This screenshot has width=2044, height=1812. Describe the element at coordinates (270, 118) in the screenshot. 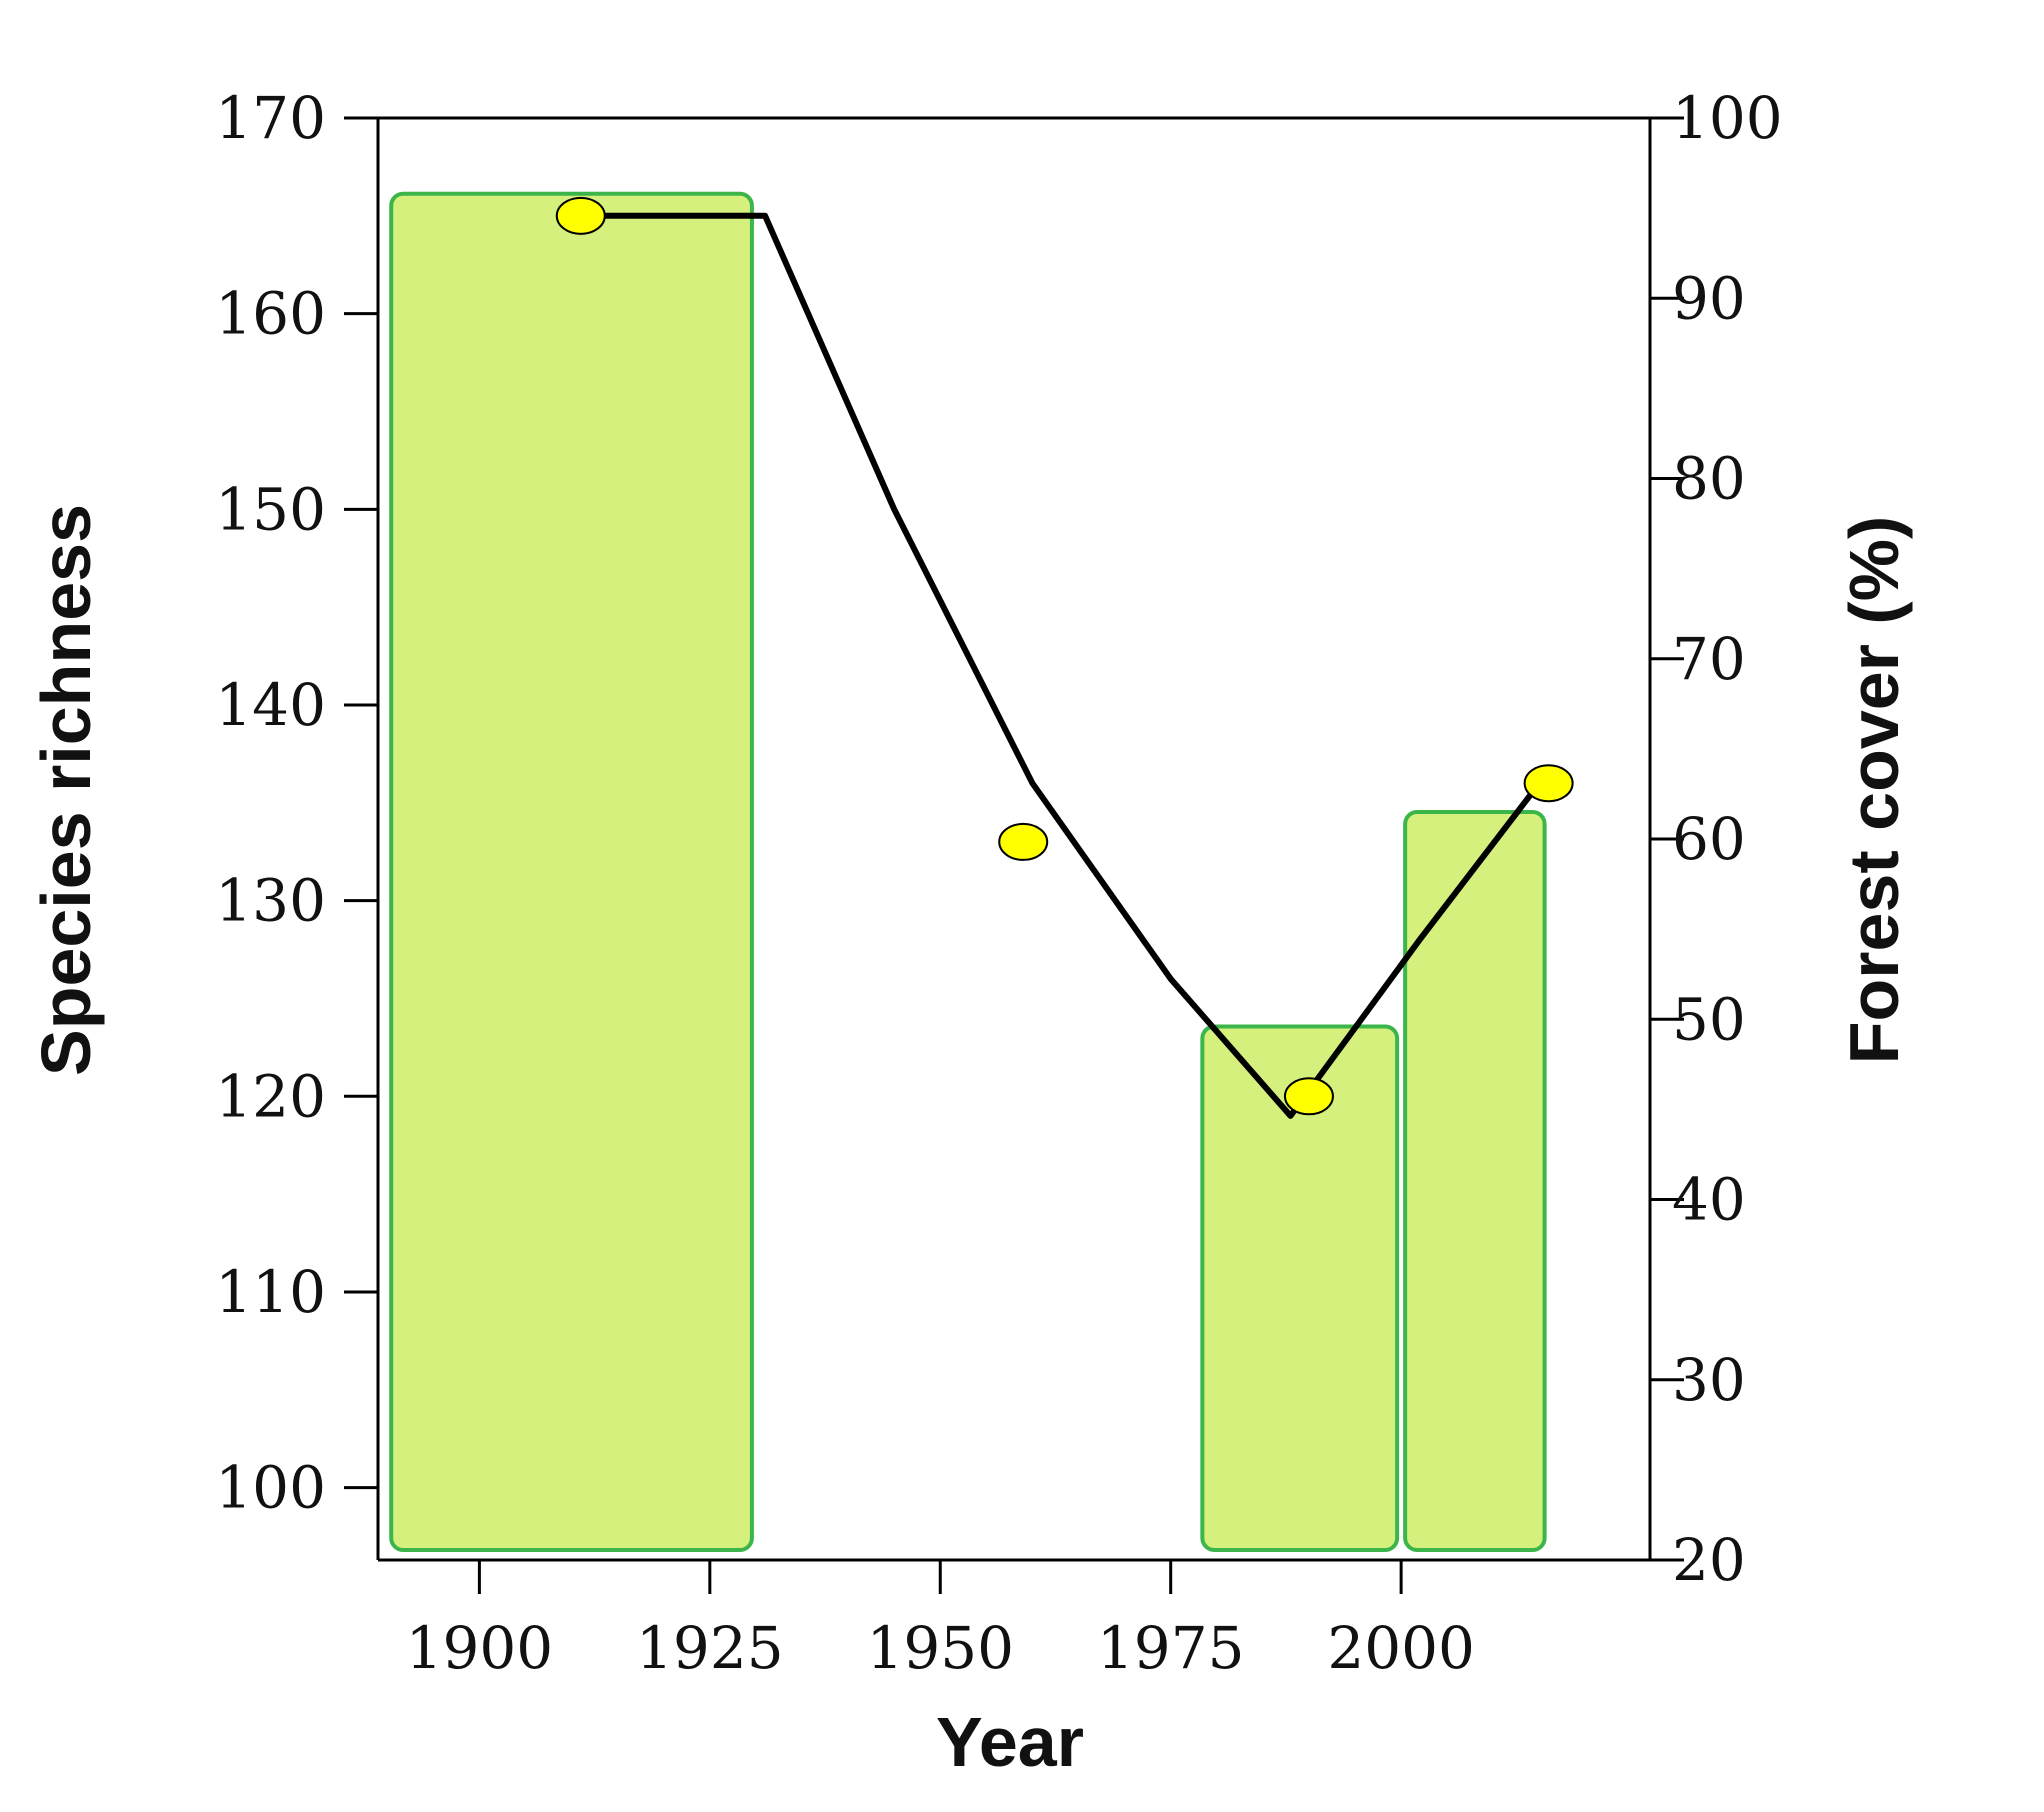

I see `left-tick-label-170: 170` at that location.